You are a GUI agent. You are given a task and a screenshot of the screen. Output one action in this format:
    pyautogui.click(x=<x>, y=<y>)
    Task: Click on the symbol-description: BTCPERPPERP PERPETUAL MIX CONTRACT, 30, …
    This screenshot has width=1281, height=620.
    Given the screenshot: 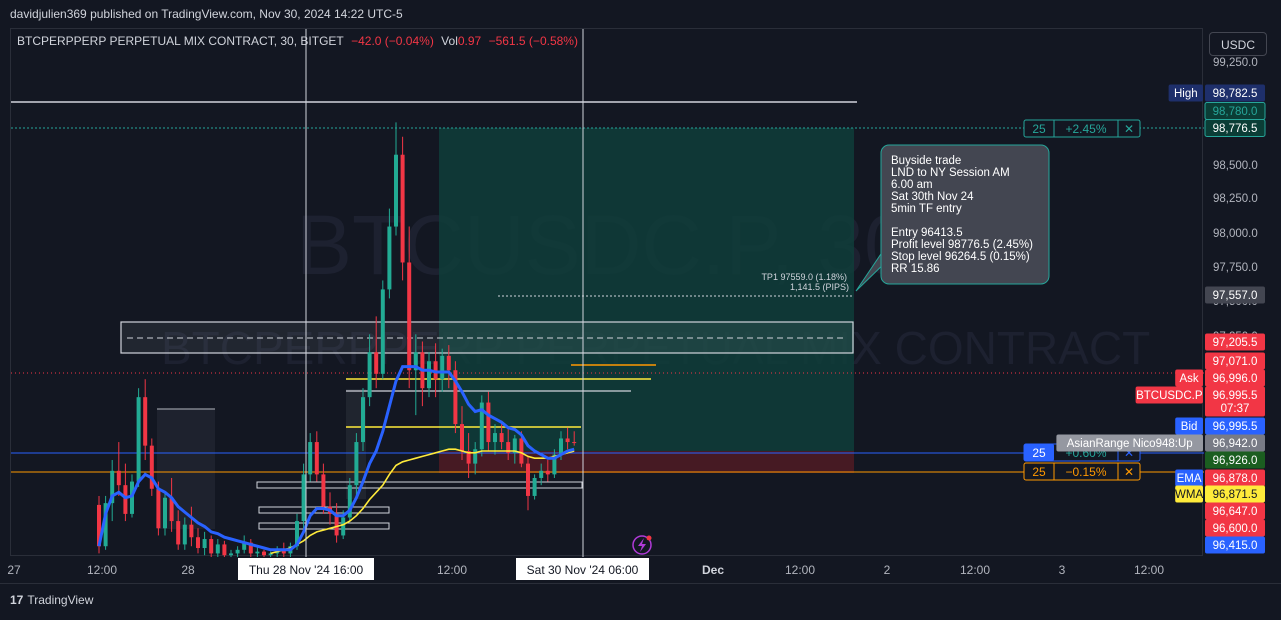 What is the action you would take?
    pyautogui.click(x=180, y=41)
    